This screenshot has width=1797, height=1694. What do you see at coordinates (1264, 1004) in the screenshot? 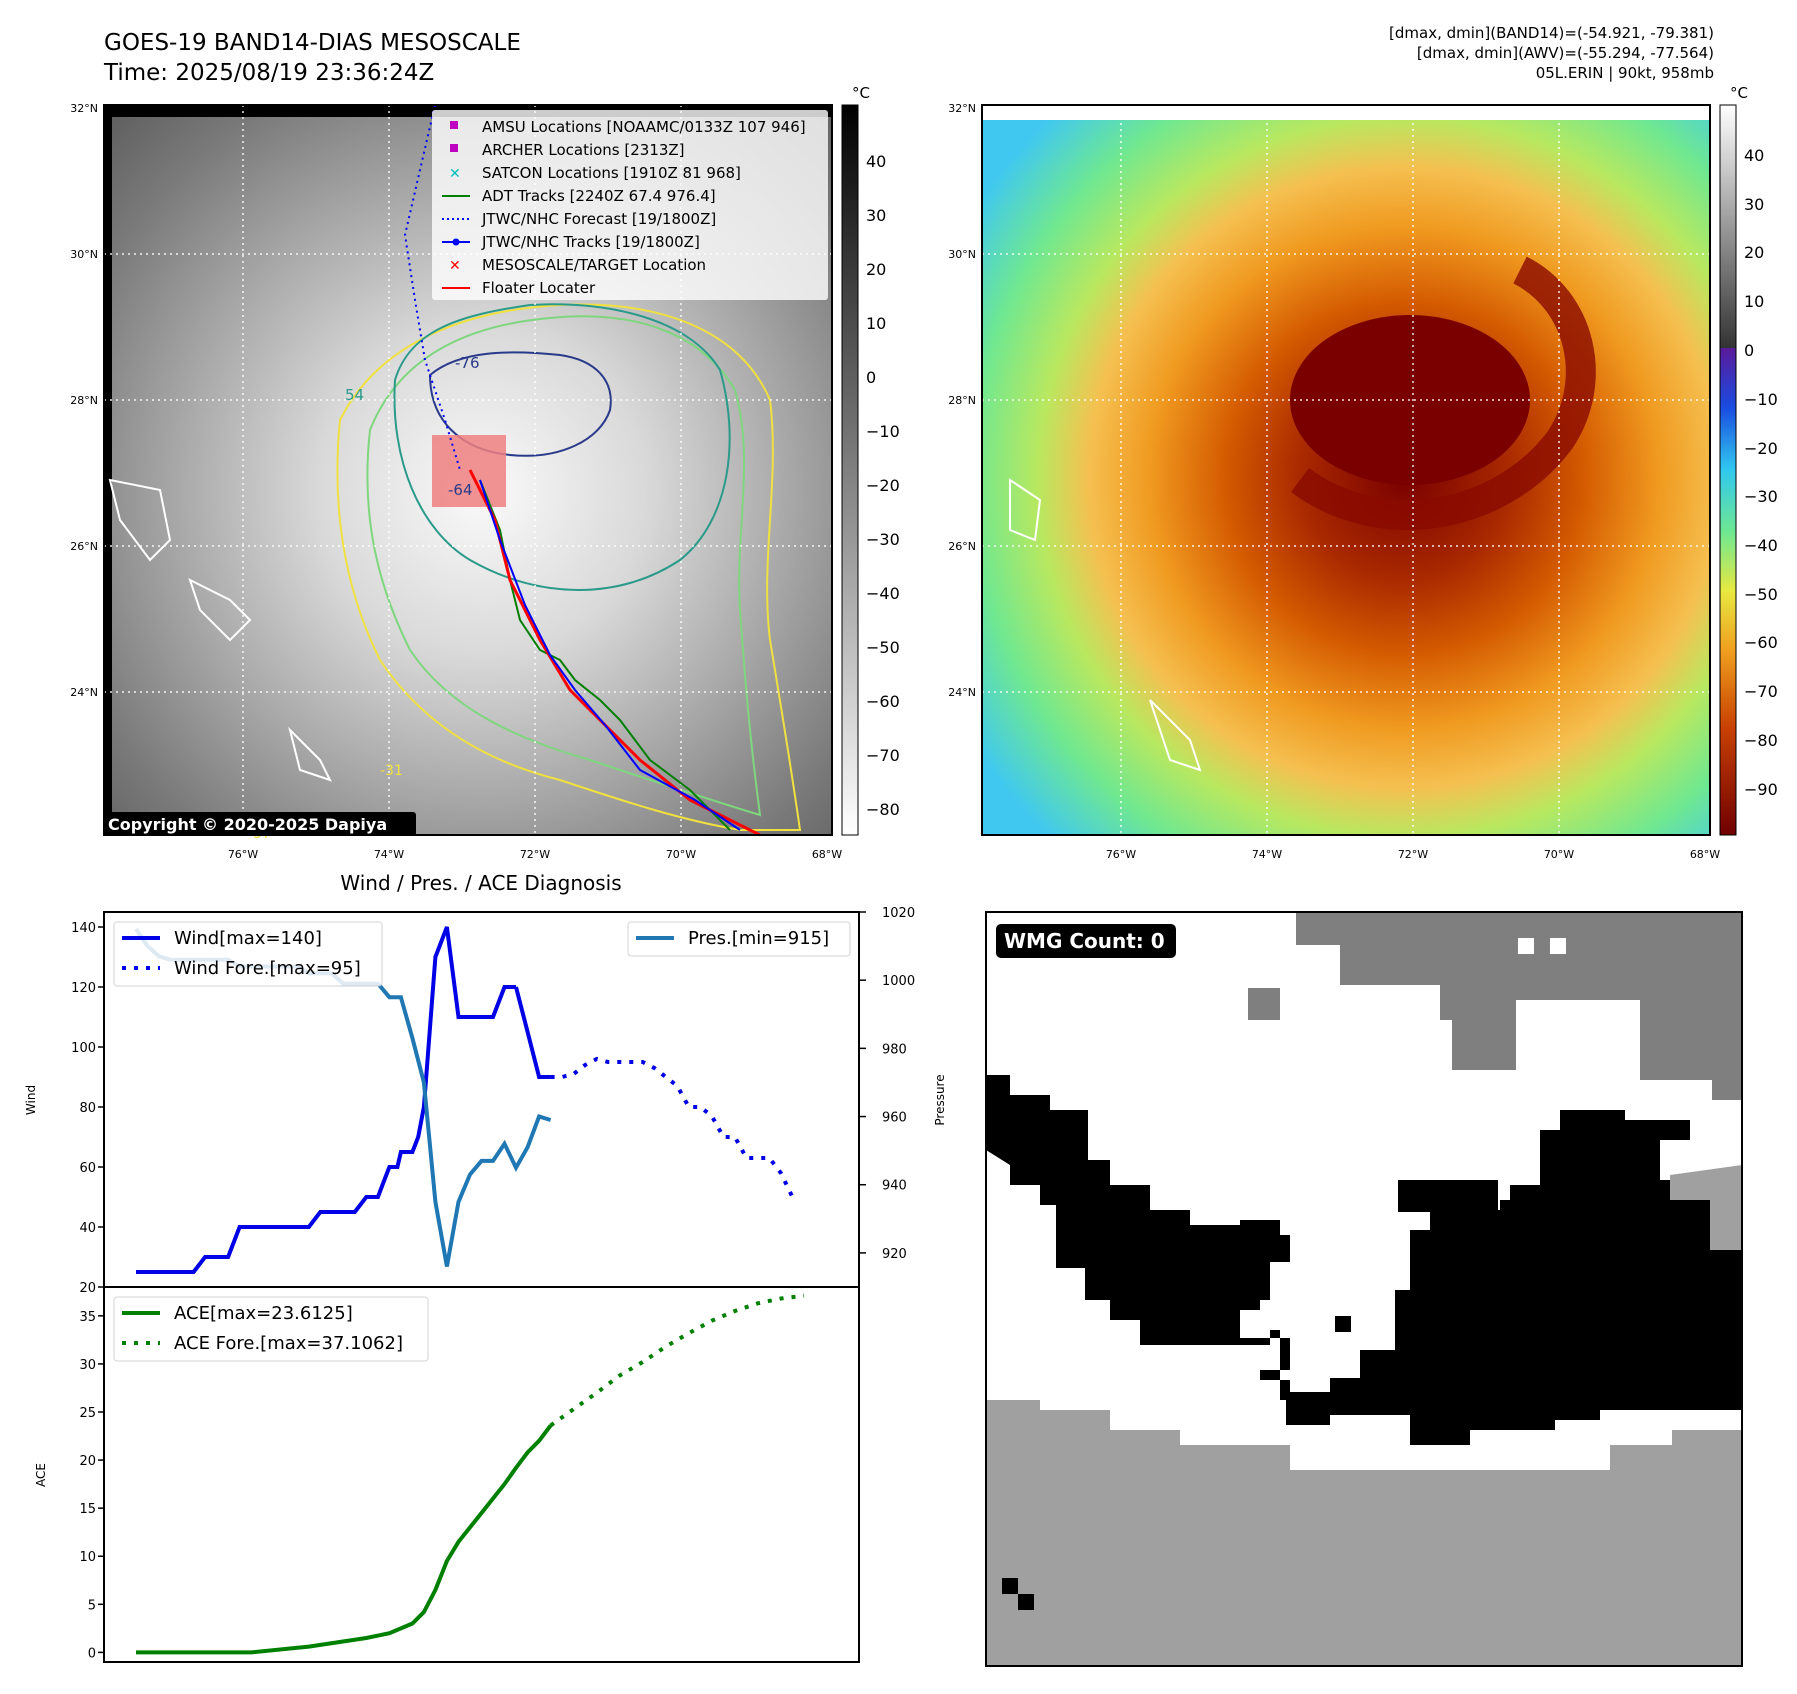
I see `wmg-gray-pixel` at bounding box center [1264, 1004].